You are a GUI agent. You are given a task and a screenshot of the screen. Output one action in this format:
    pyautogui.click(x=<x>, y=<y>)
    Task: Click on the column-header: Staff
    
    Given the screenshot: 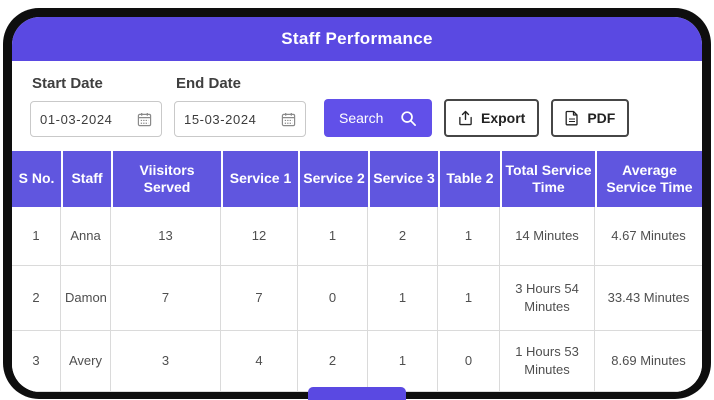 What is the action you would take?
    pyautogui.click(x=86, y=179)
    